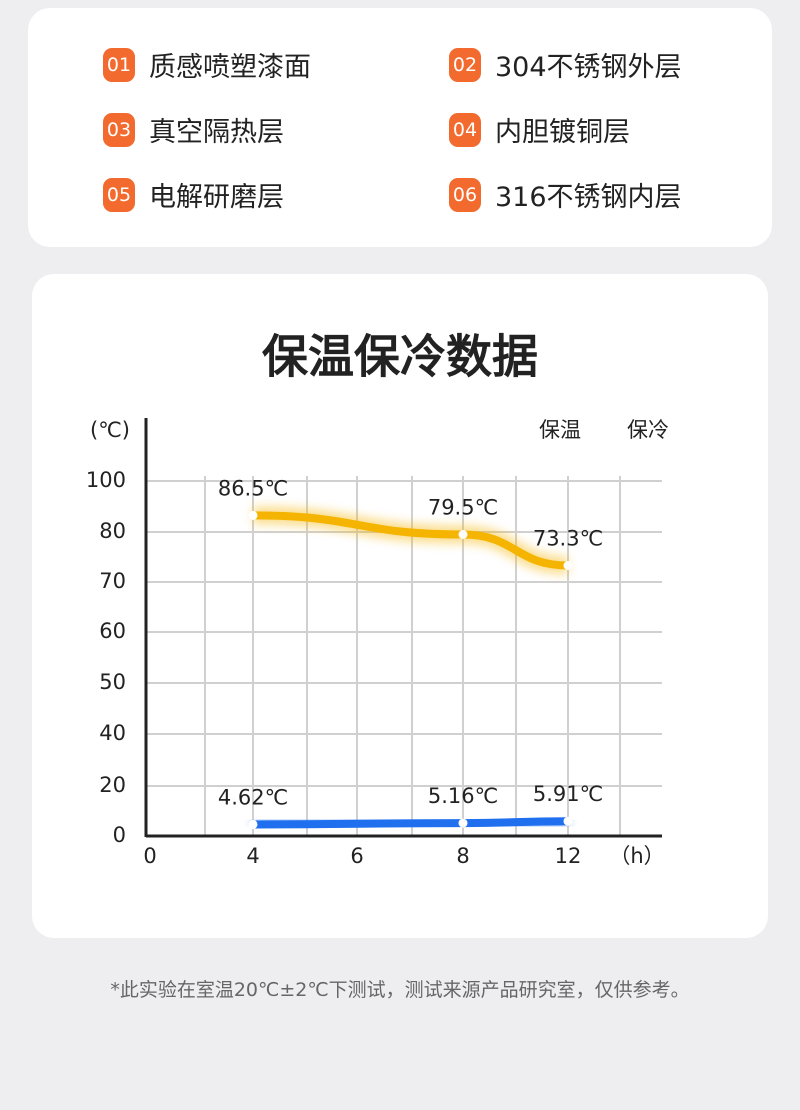  Describe the element at coordinates (216, 132) in the screenshot. I see `feature-text: 真空隔热层` at that location.